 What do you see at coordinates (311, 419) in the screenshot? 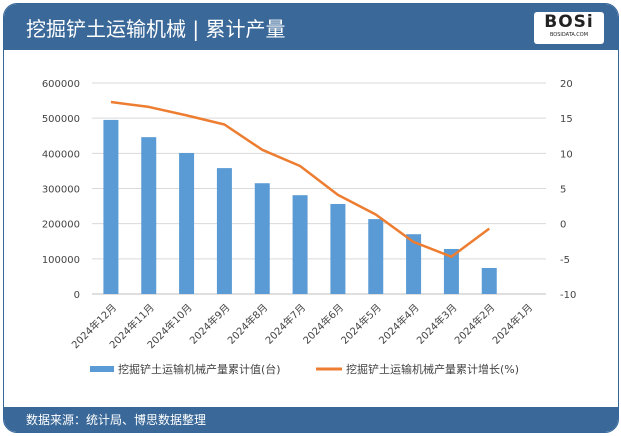
I see `footer-bar: 数据来源：统计局、博思数据整理` at bounding box center [311, 419].